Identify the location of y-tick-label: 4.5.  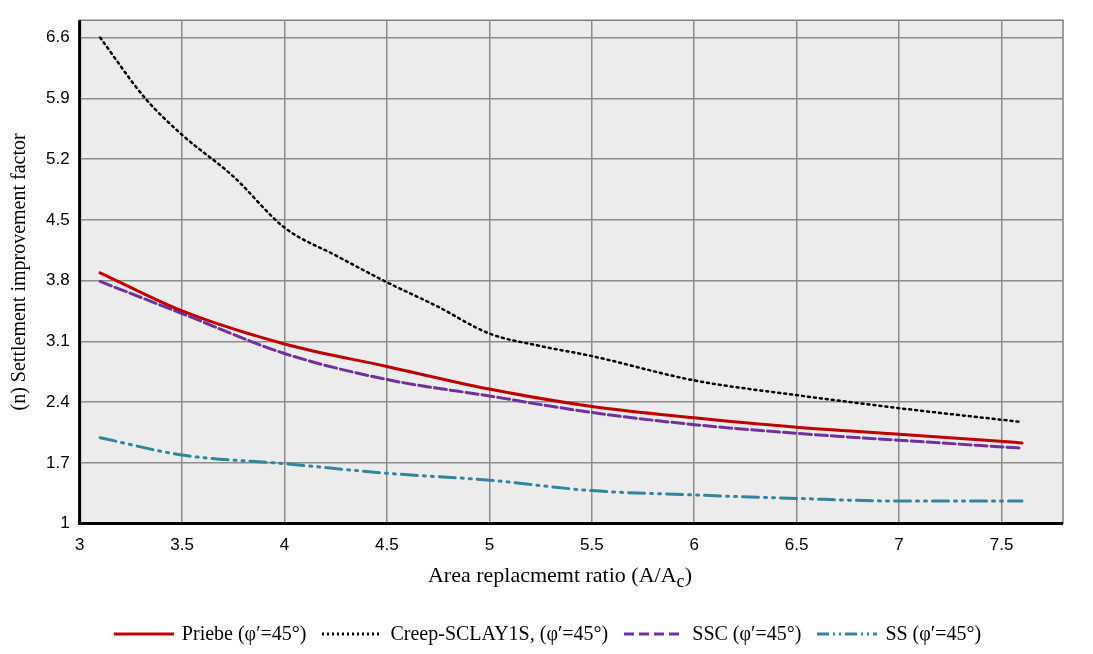
(57, 219).